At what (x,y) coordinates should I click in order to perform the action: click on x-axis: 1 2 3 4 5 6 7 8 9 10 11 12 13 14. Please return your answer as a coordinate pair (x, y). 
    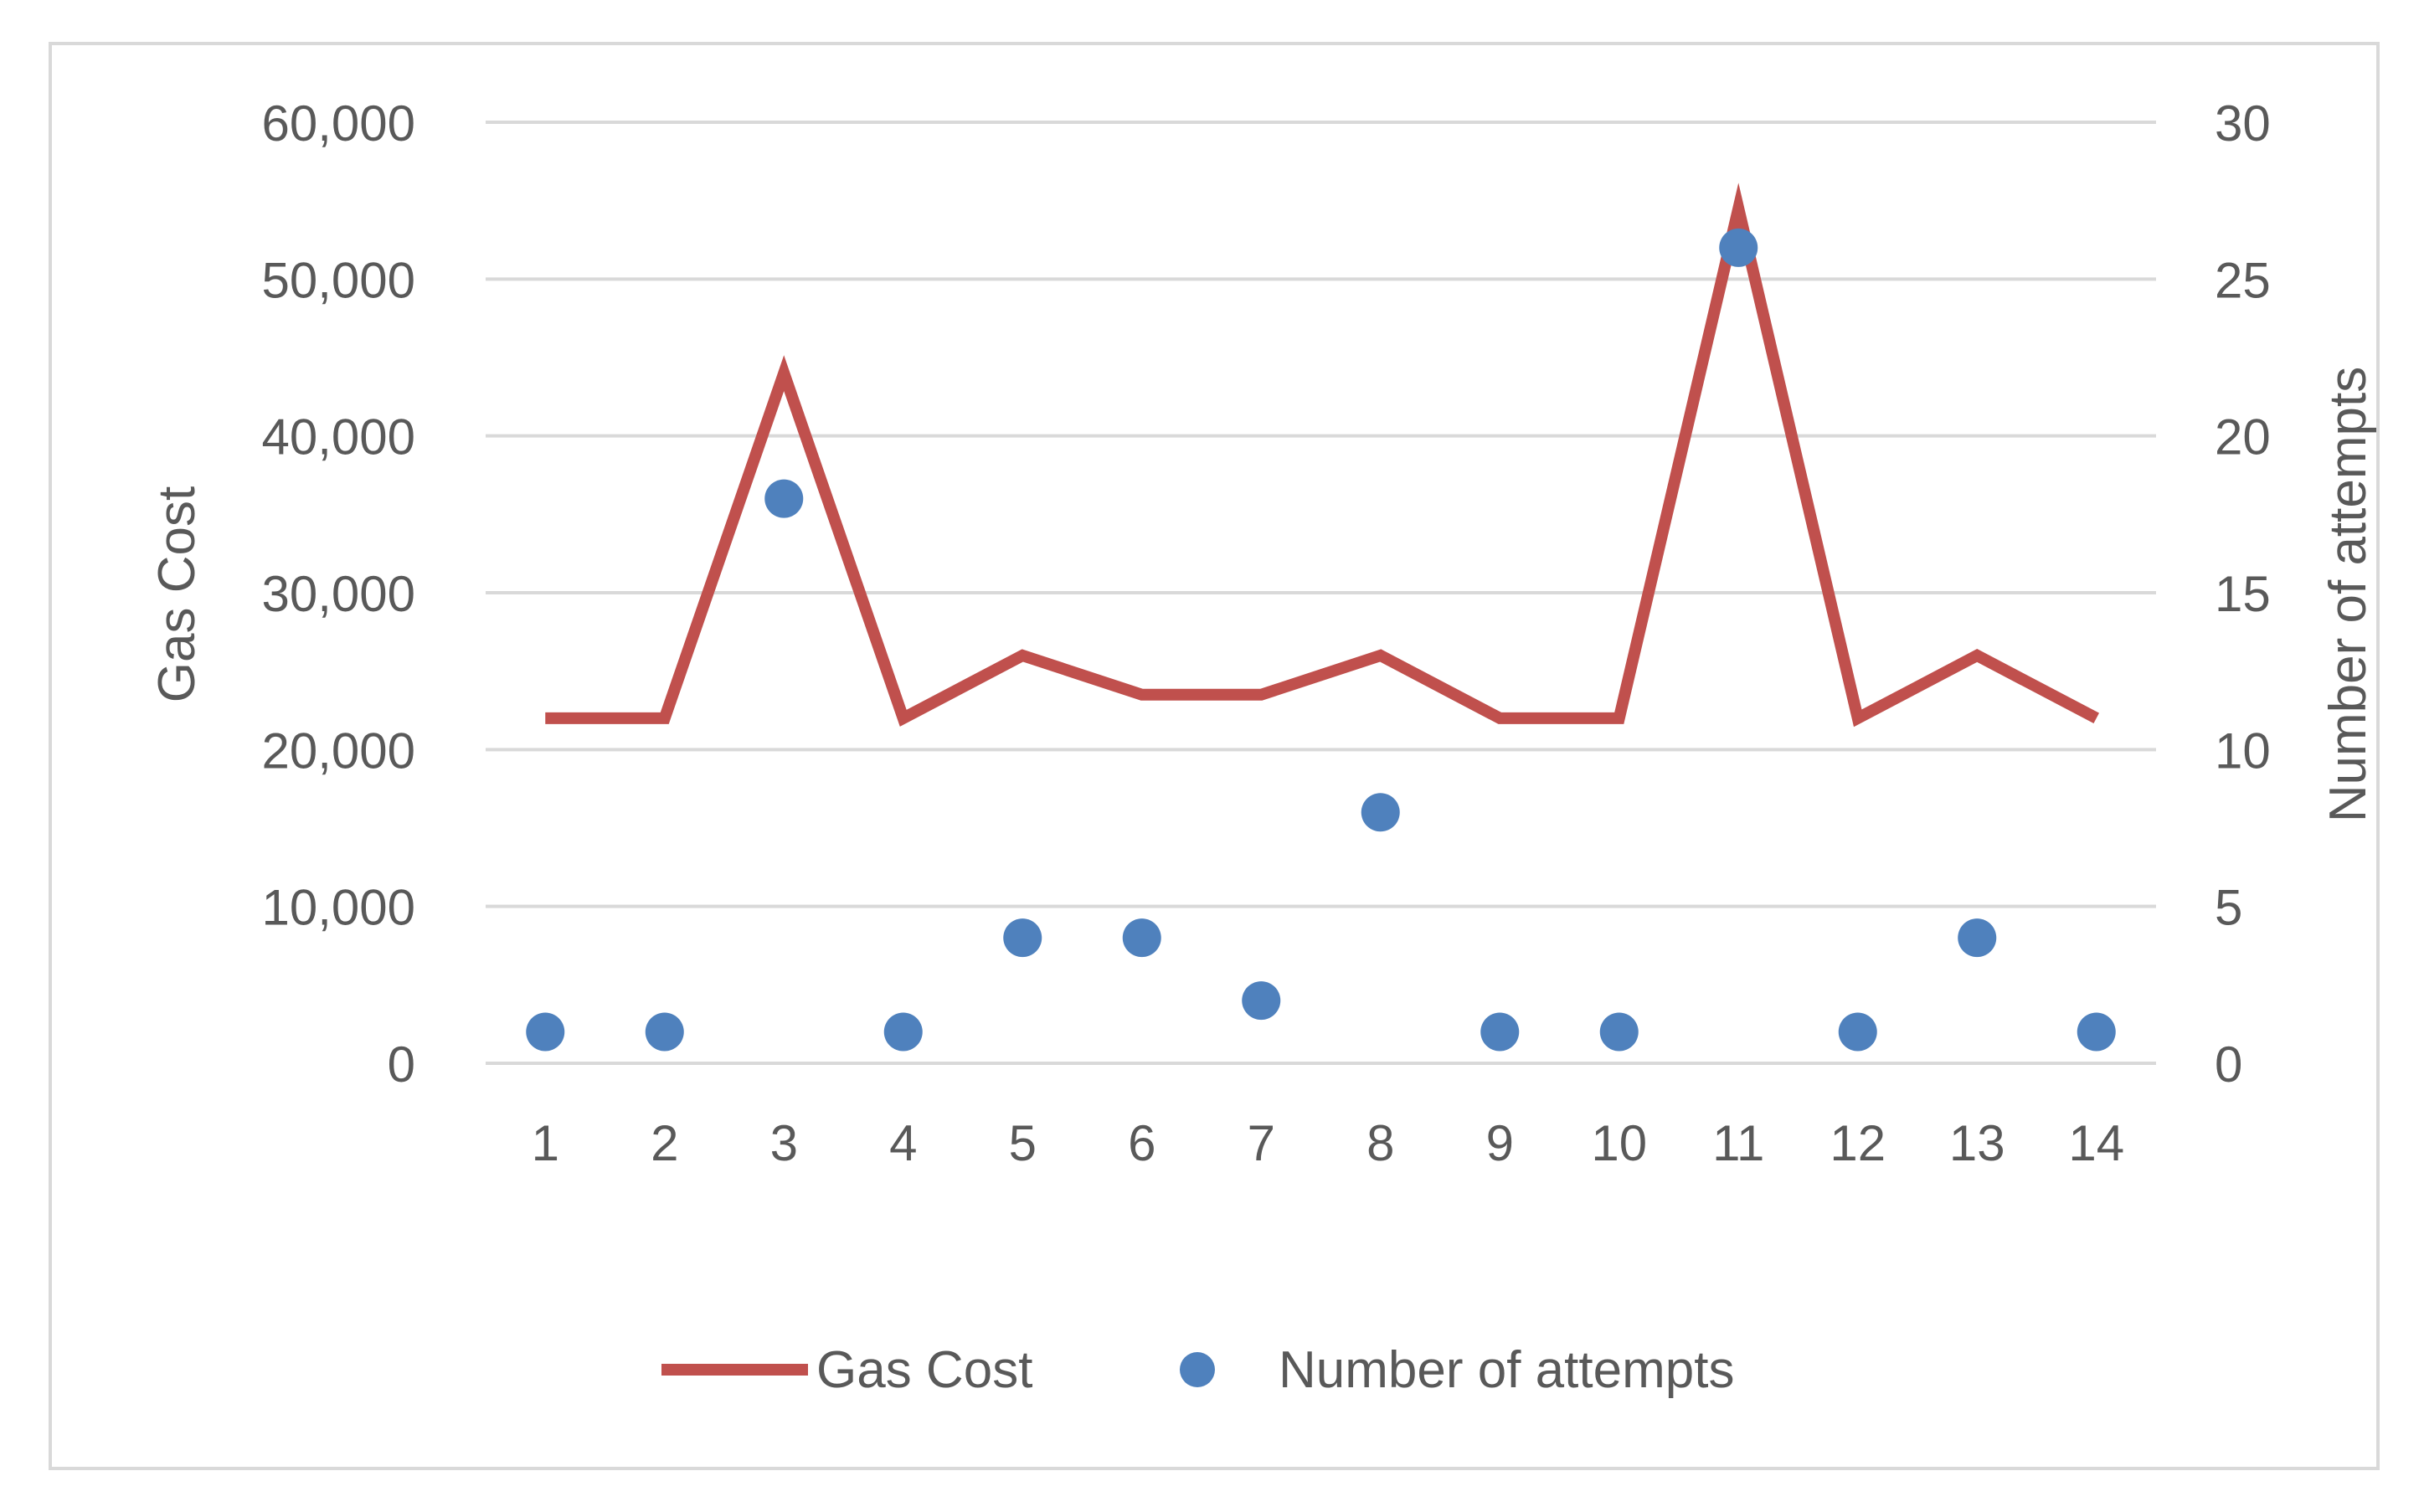
    Looking at the image, I should click on (1328, 1143).